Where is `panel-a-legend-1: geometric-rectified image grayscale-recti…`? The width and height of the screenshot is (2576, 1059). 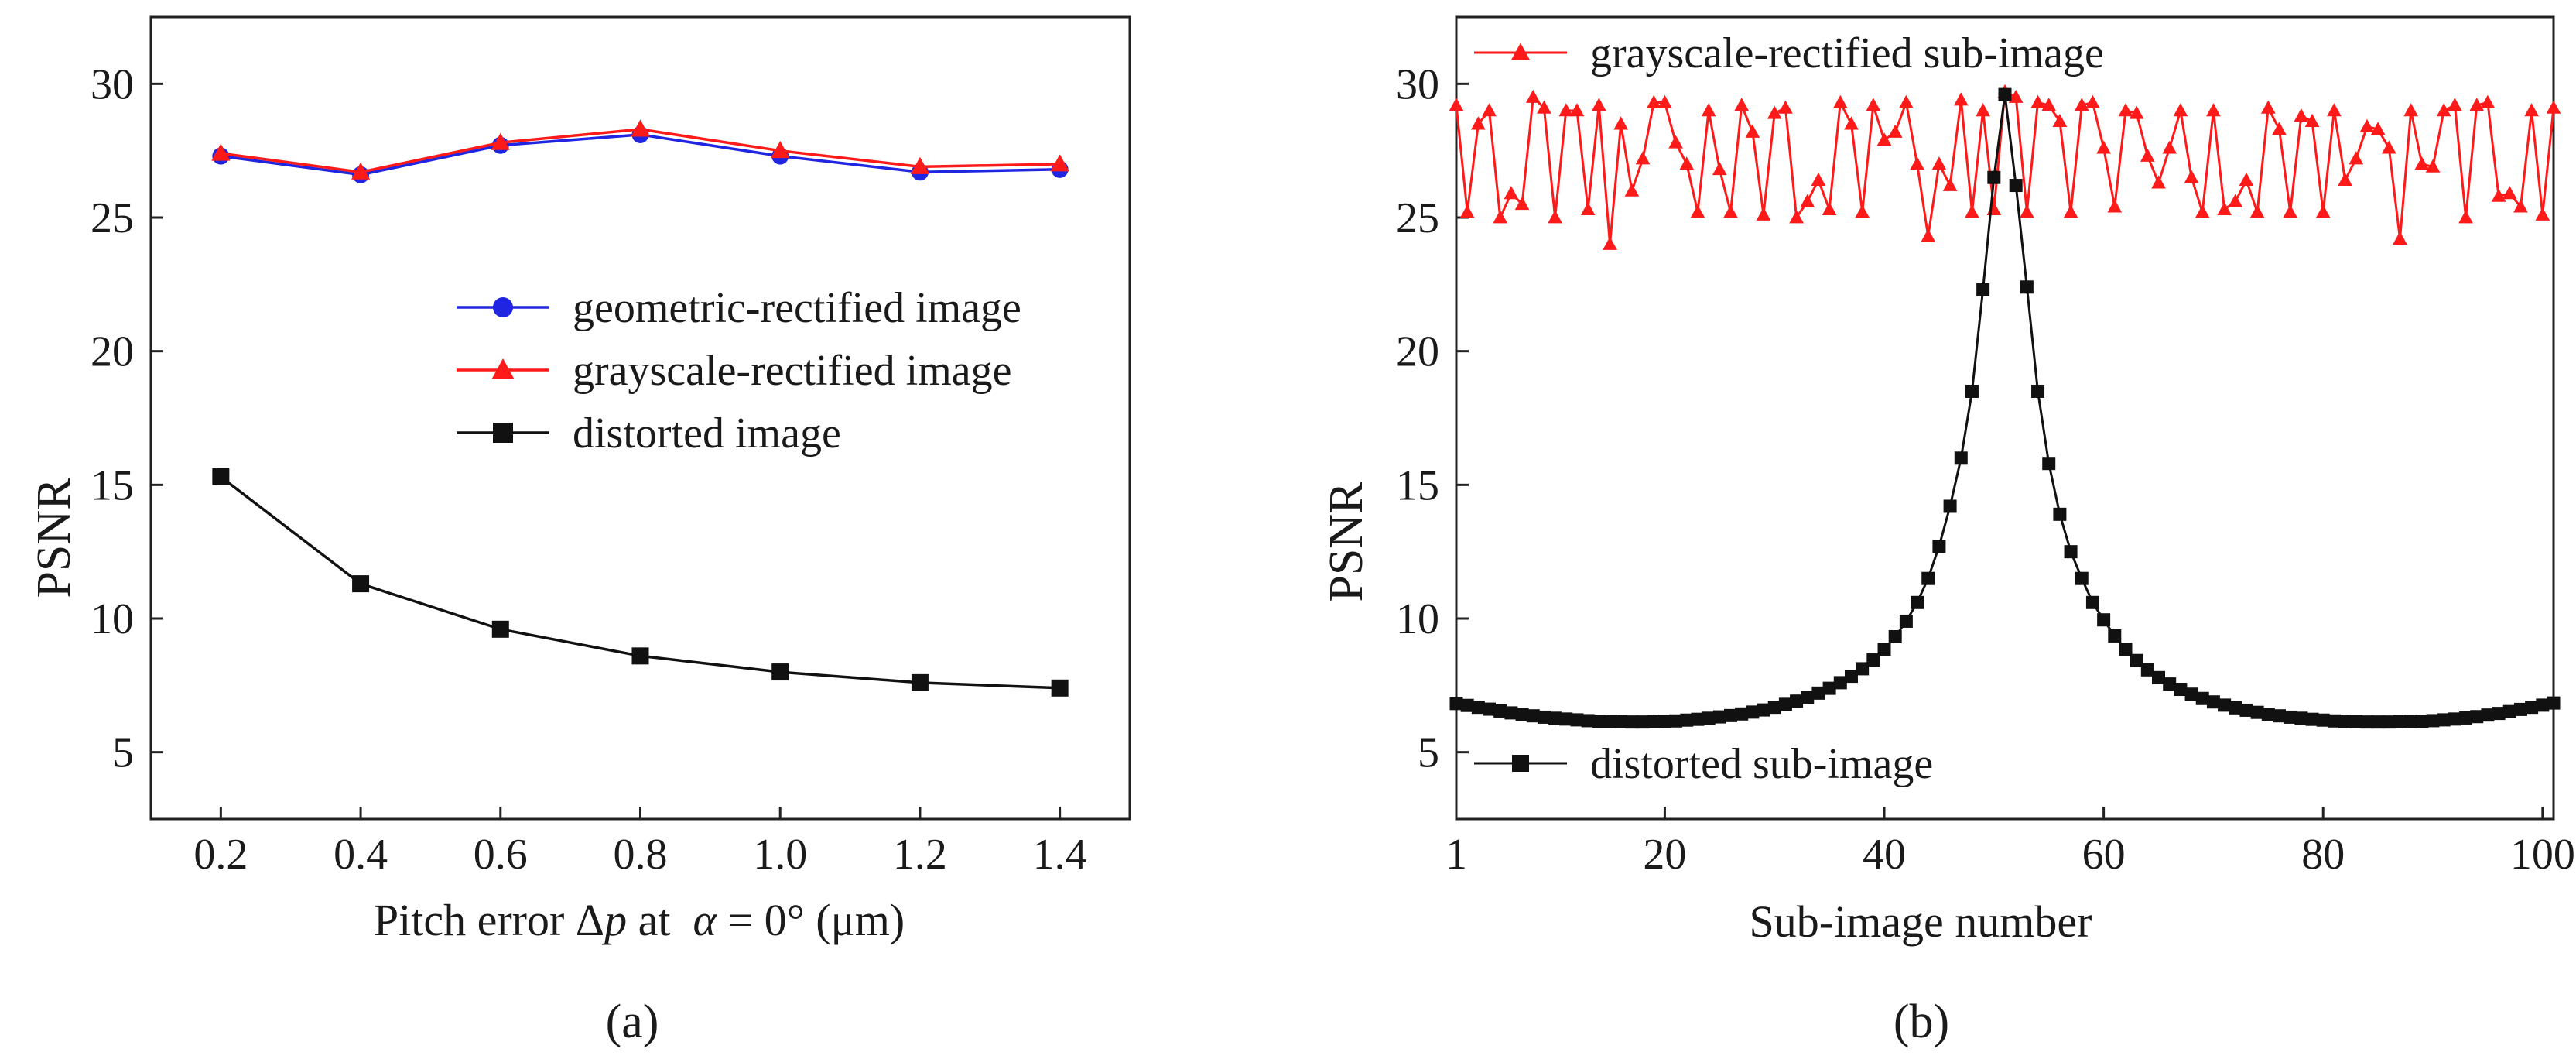 panel-a-legend-1: geometric-rectified image grayscale-recti… is located at coordinates (739, 371).